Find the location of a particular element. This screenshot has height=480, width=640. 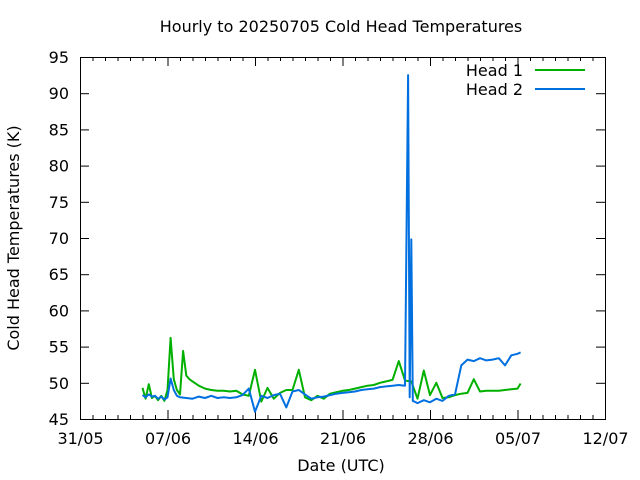

x-tick-label: 28/06 is located at coordinates (430, 438).